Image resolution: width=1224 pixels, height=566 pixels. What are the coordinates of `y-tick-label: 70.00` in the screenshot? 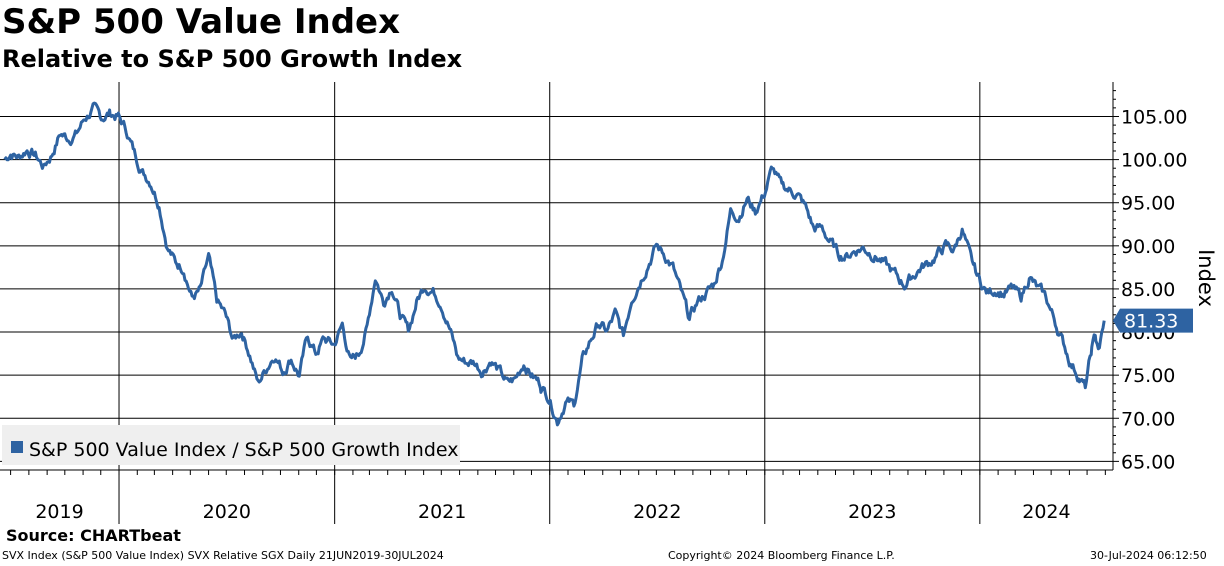 It's located at (1148, 419).